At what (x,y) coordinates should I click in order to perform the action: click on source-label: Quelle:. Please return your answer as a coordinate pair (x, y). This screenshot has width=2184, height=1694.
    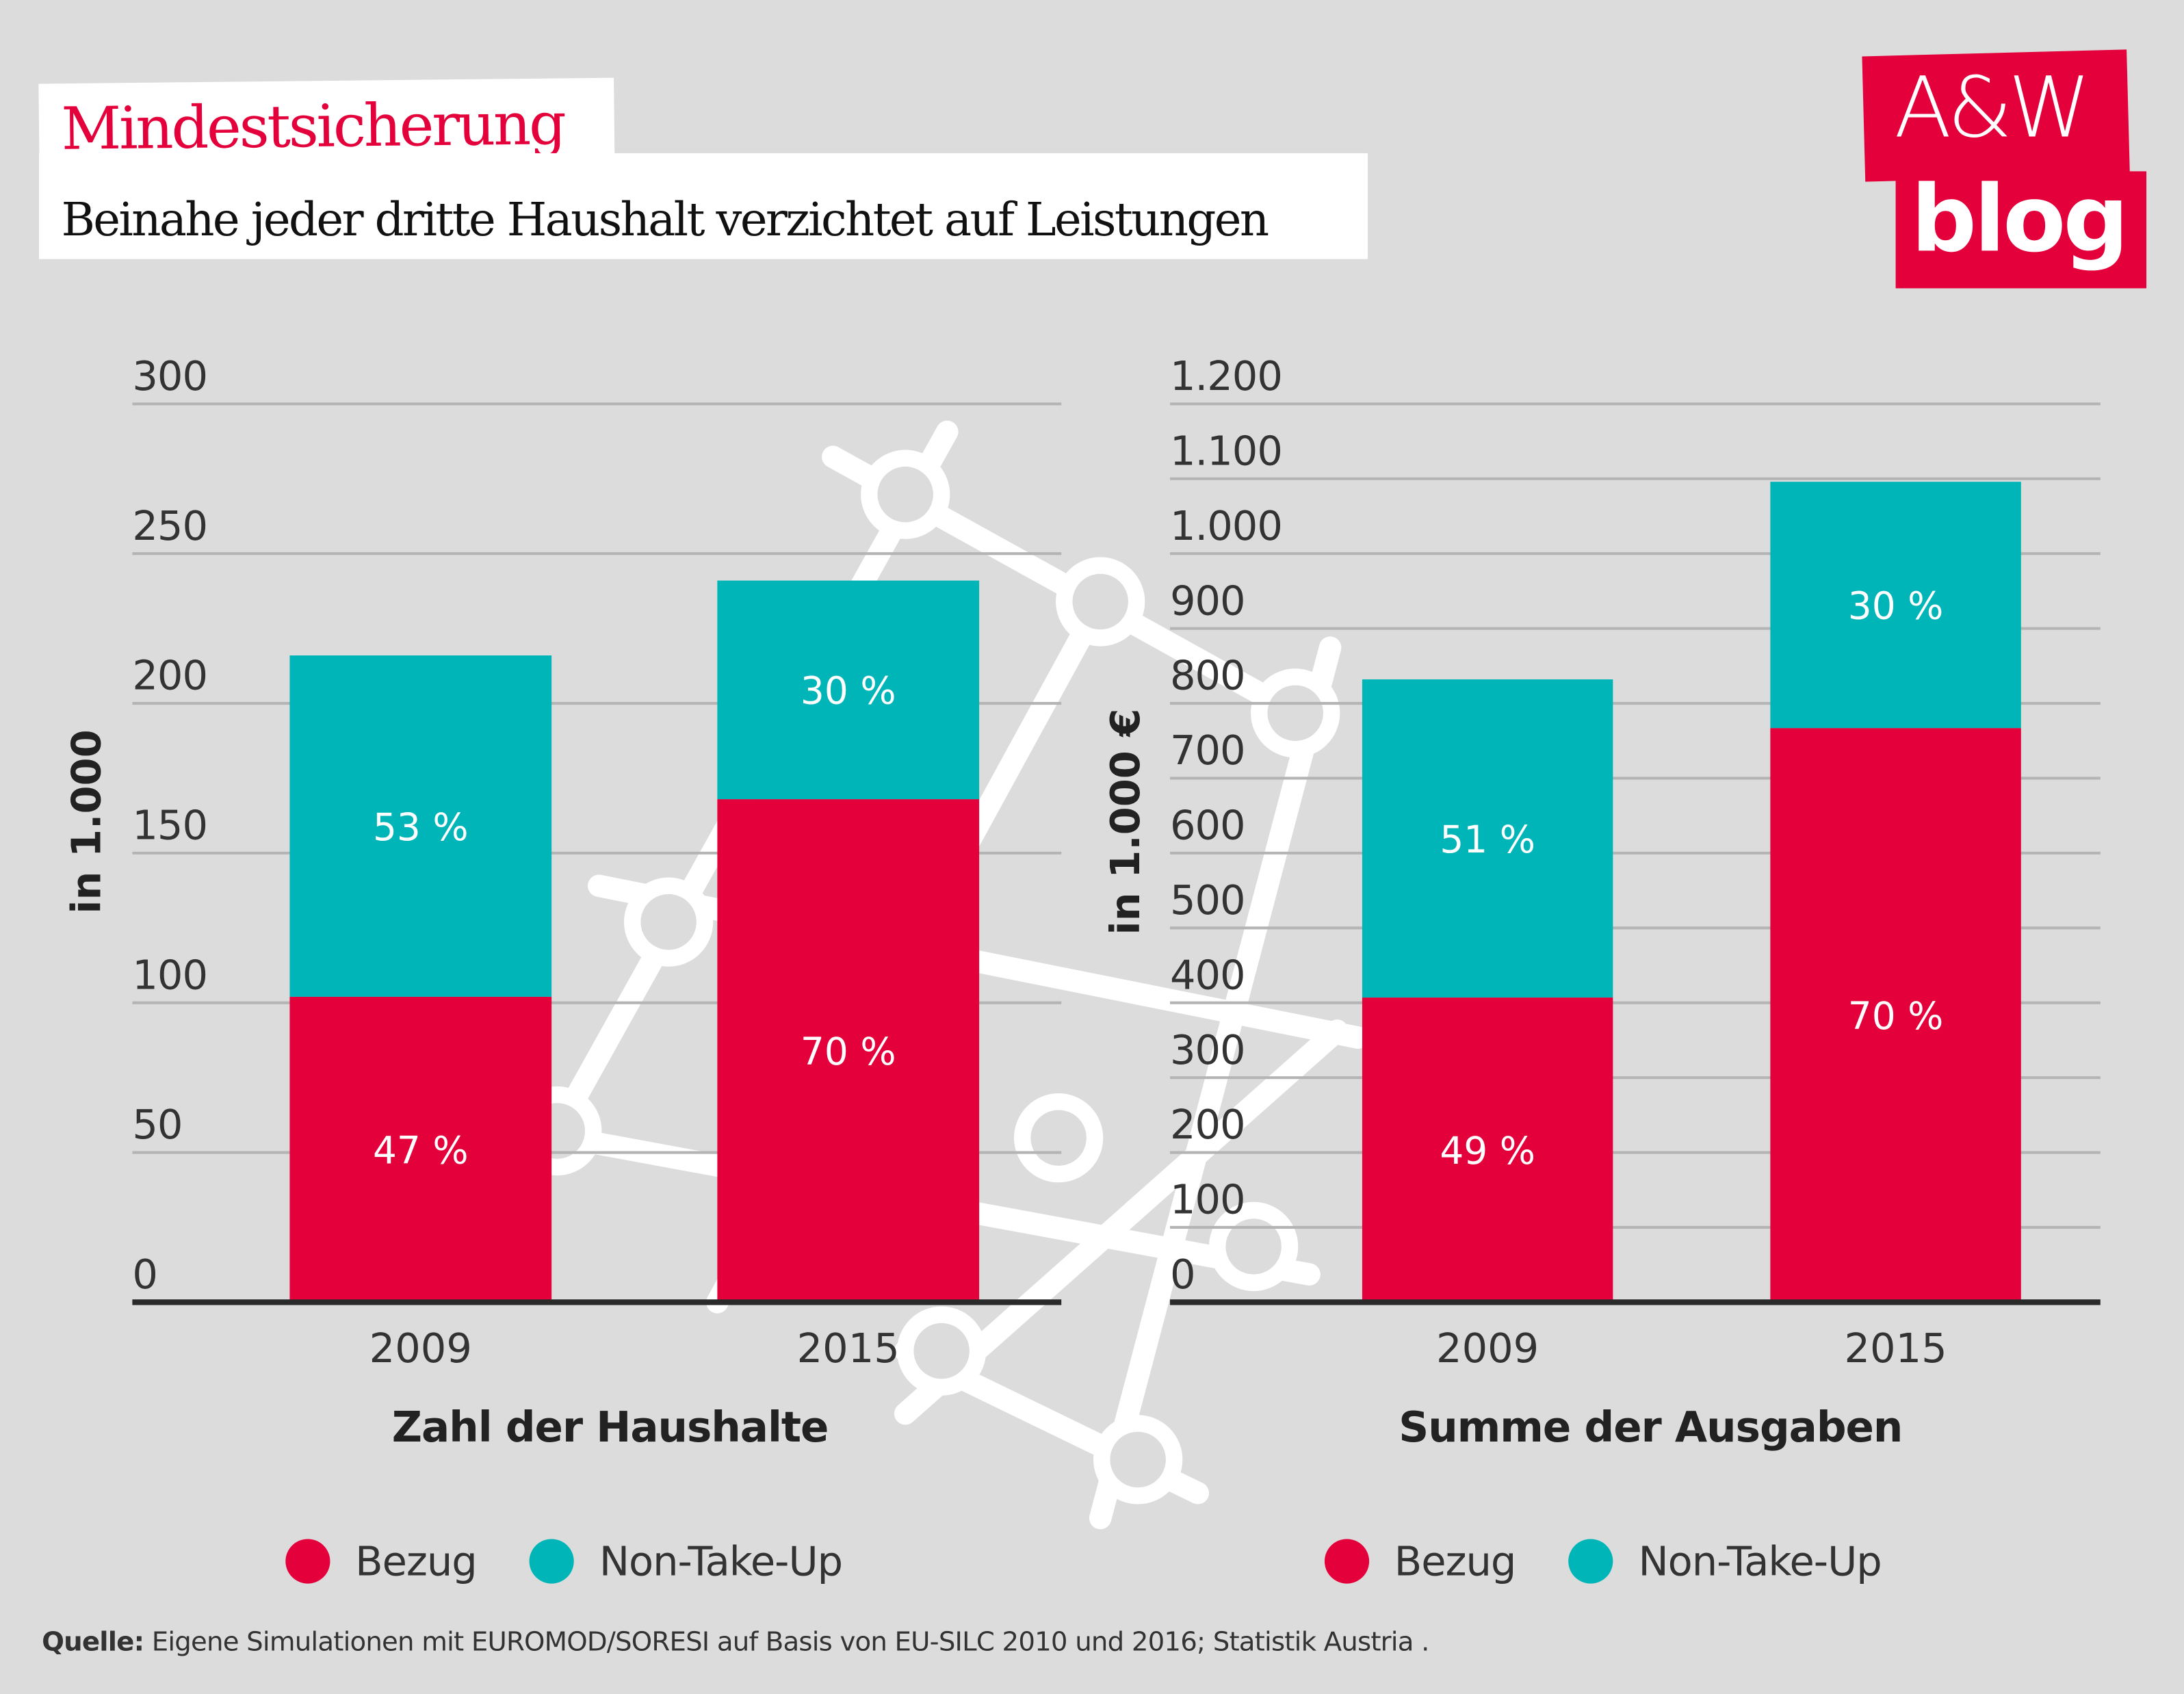
    Looking at the image, I should click on (93, 1642).